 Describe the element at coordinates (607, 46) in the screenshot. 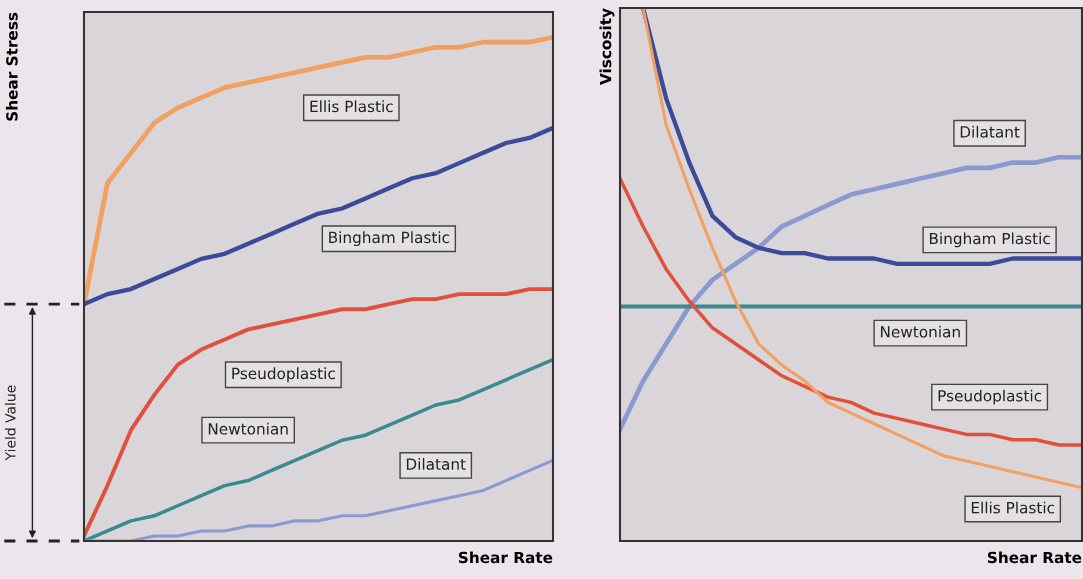

I see `y-axis-title: Viscosity` at that location.